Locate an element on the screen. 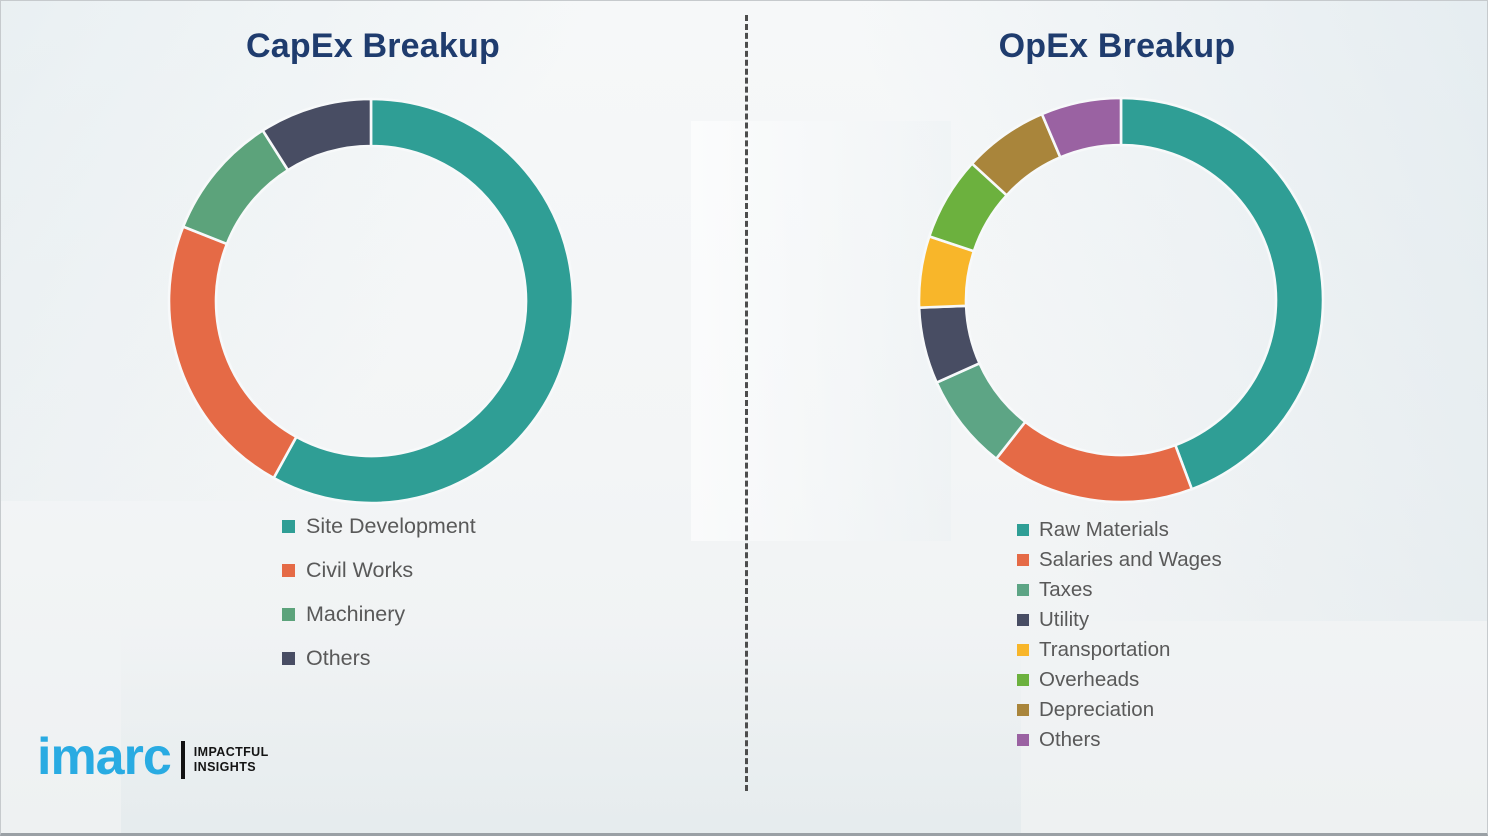 The width and height of the screenshot is (1488, 836). legend-label: Overheads is located at coordinates (1089, 679).